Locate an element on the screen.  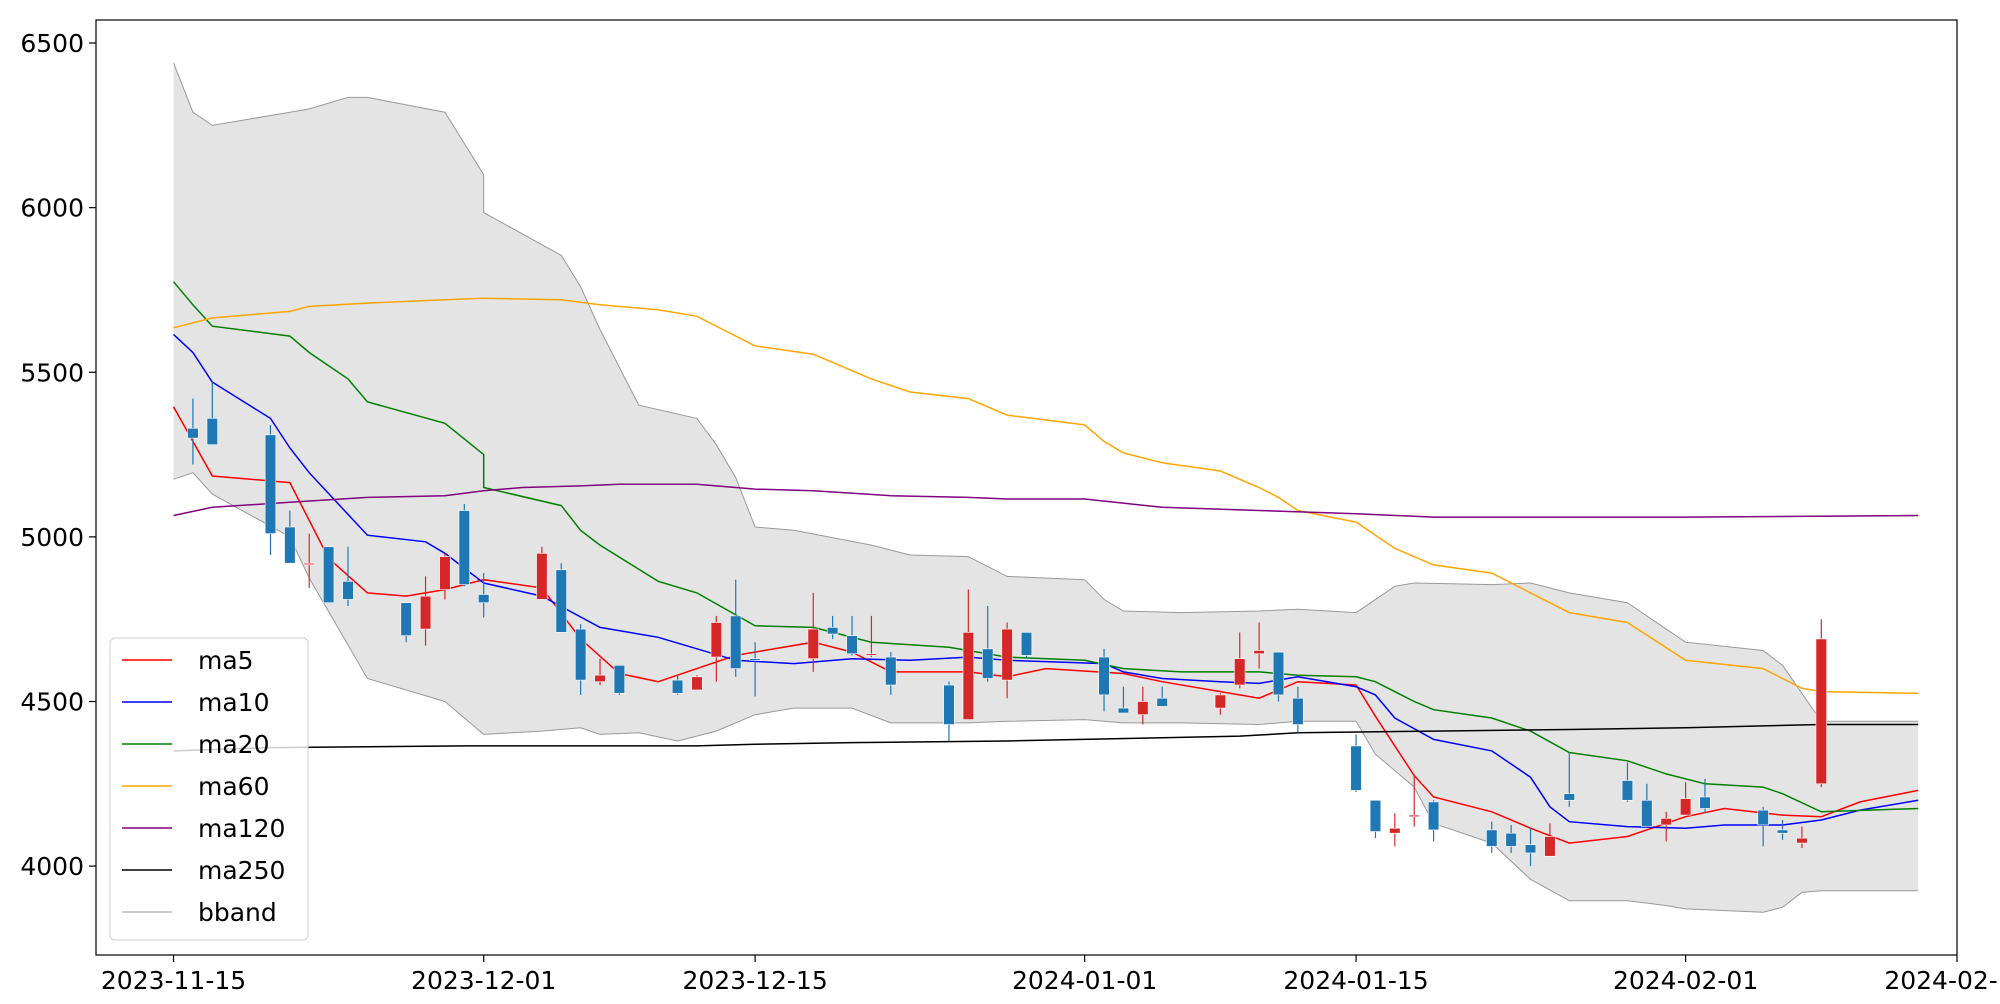
legend-label: ma250 is located at coordinates (241, 870).